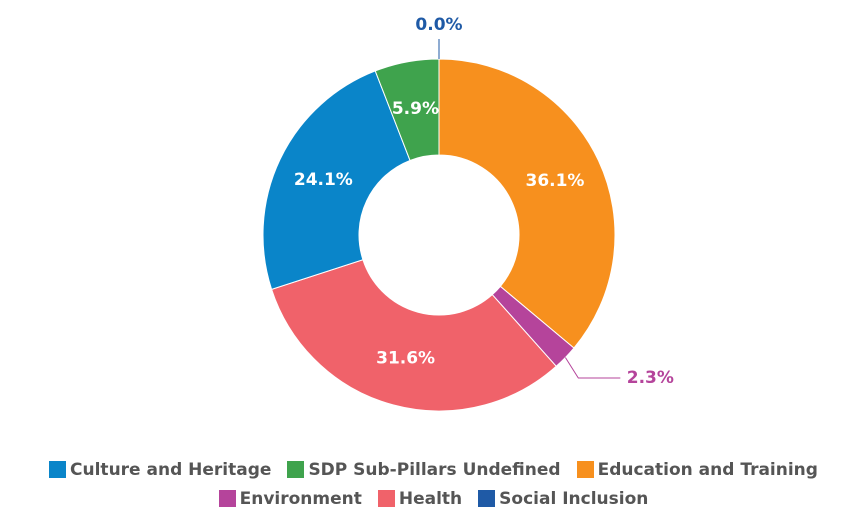 The image size is (867, 513). I want to click on legend-row: Environment Health Social Inclusion, so click(433, 498).